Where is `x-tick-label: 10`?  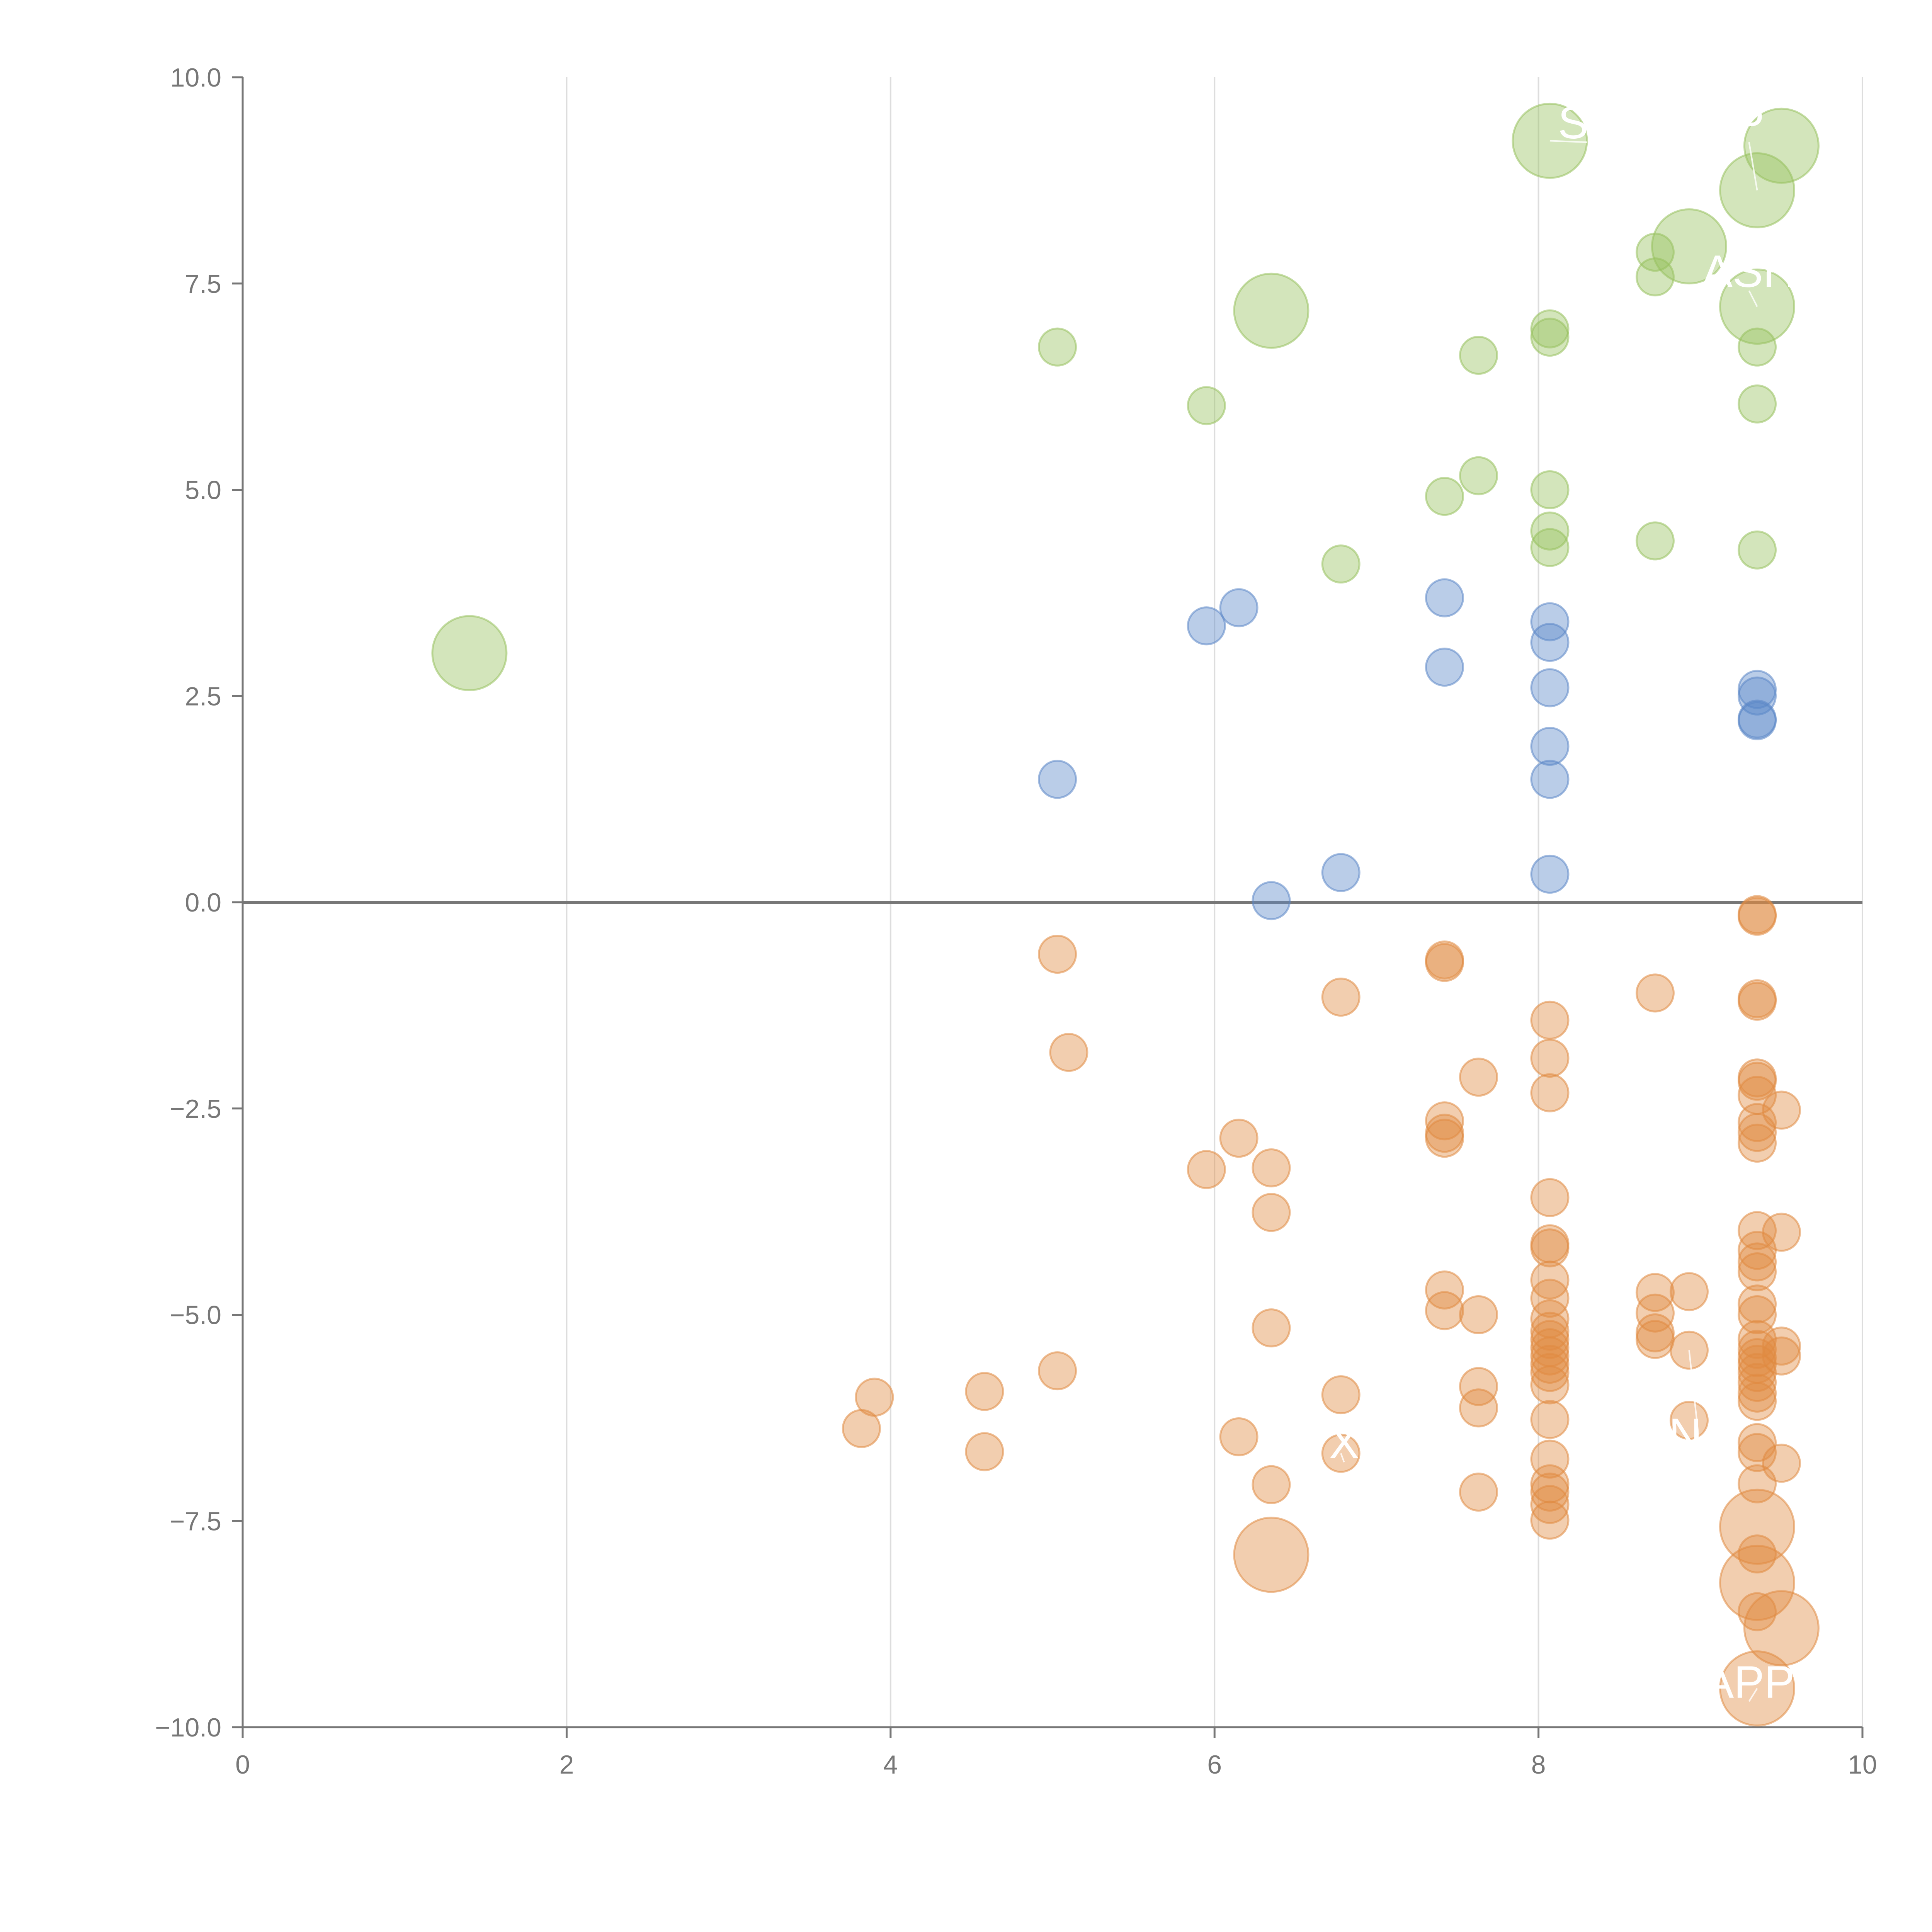
x-tick-label: 10 is located at coordinates (1863, 1765).